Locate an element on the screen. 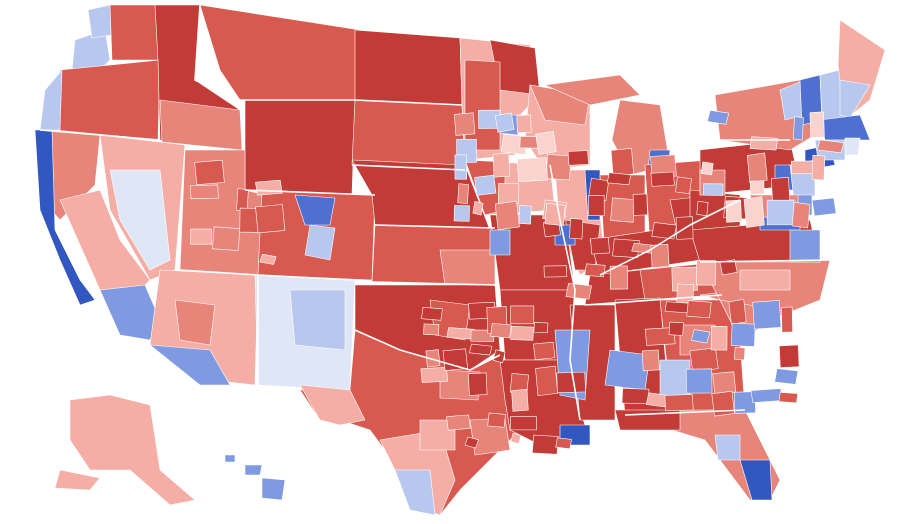 Image resolution: width=899 pixels, height=524 pixels. alaska is located at coordinates (132, 450).